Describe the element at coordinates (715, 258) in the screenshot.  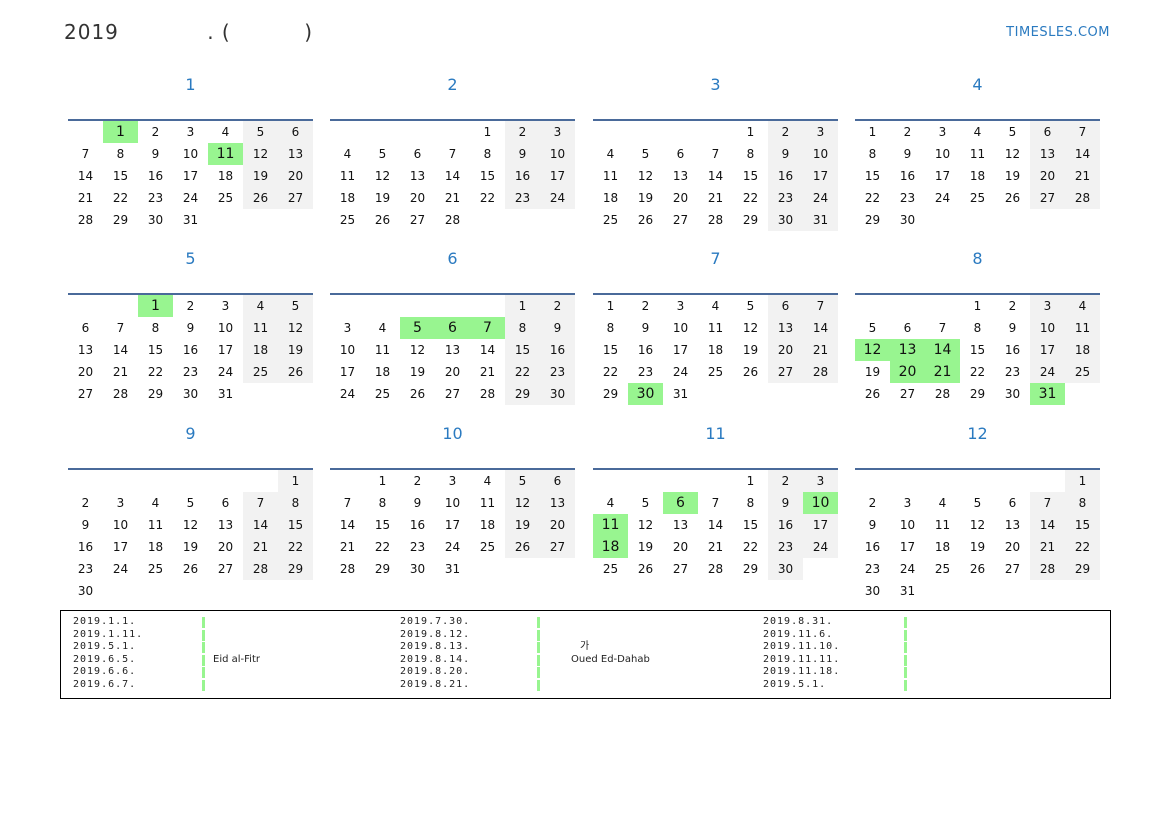
I see `month-title: 7` at that location.